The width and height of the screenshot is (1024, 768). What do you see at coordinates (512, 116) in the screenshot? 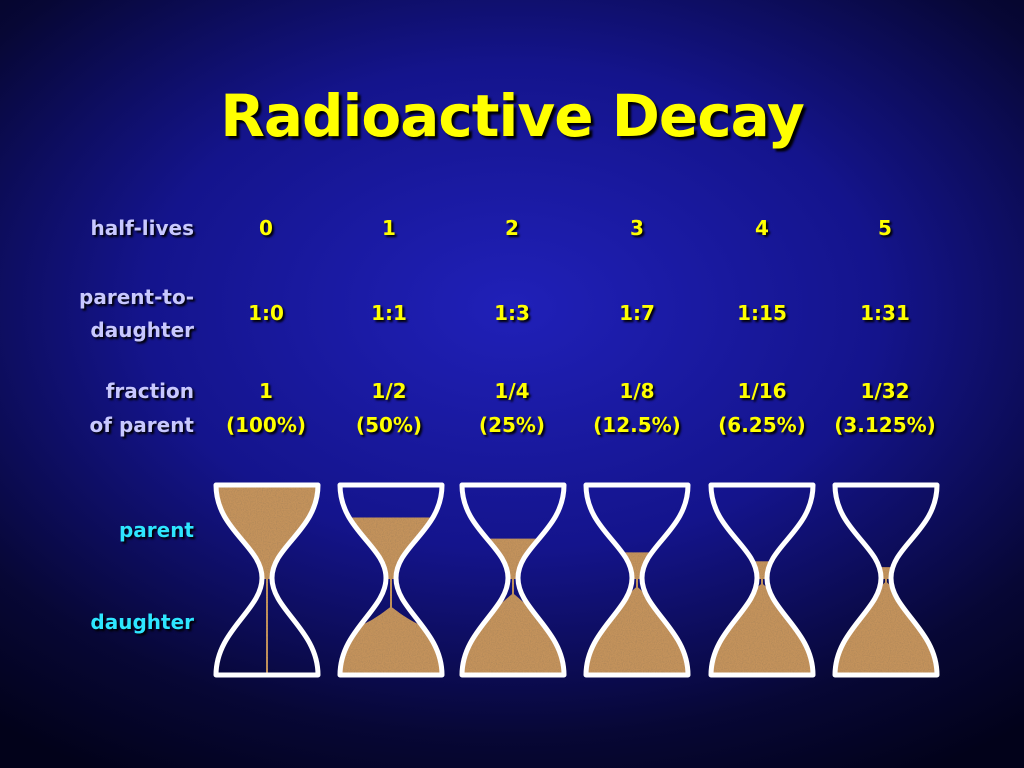
I see `page-title: Radioactive Decay` at bounding box center [512, 116].